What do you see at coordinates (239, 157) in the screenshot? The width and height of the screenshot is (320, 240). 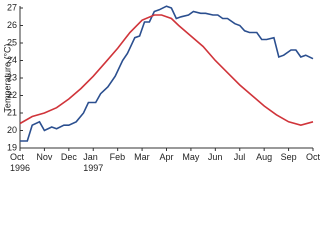 I see `x-tick-label: Jul` at bounding box center [239, 157].